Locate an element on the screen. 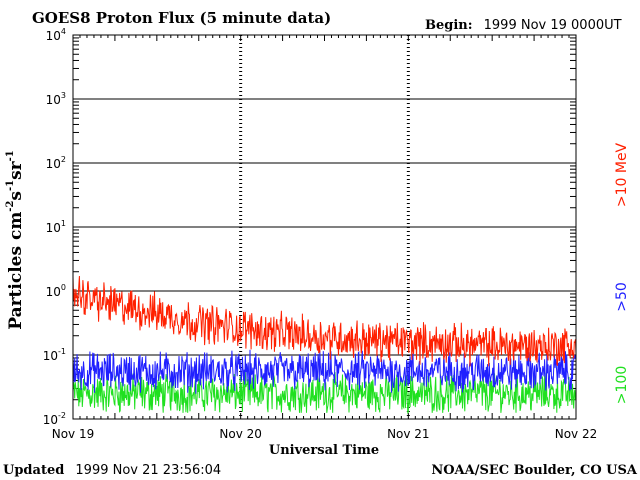  energy-label-10mev: >10 MeV is located at coordinates (622, 174).